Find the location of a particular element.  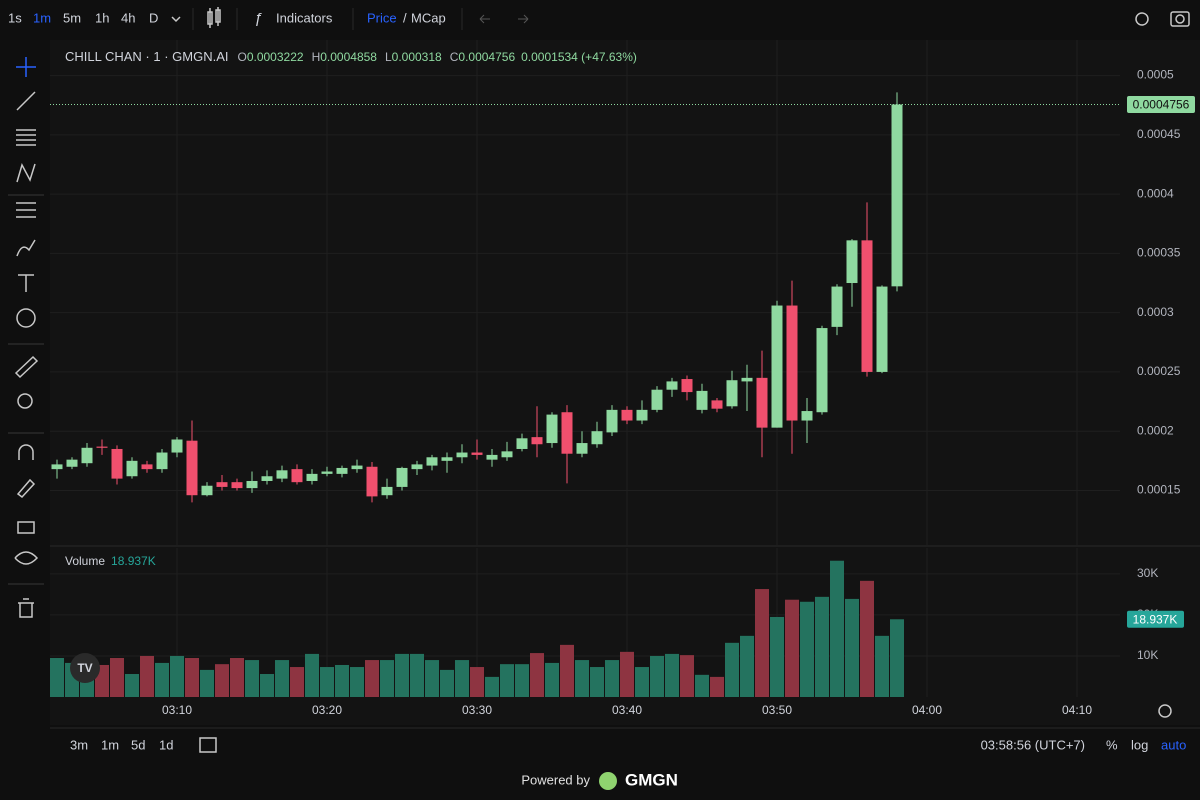

text-tool is located at coordinates (26, 283).